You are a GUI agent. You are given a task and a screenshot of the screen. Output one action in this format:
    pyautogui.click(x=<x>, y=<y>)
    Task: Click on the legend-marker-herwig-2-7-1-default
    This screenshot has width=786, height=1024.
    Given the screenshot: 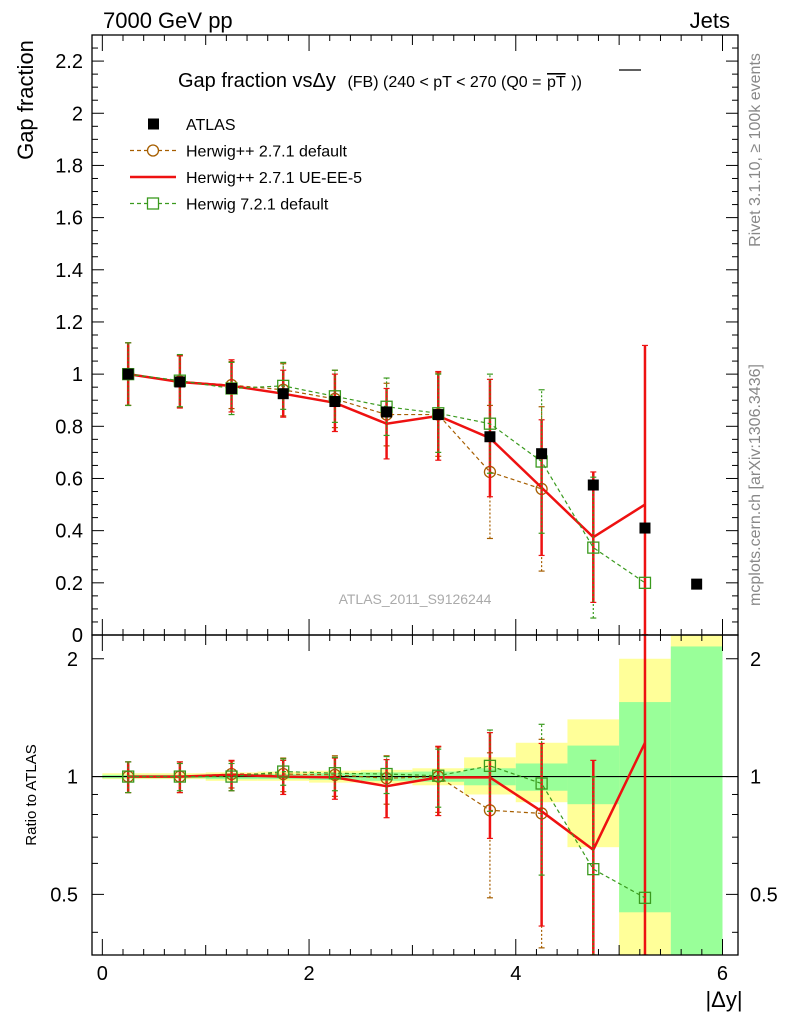 What is the action you would take?
    pyautogui.click(x=153, y=150)
    